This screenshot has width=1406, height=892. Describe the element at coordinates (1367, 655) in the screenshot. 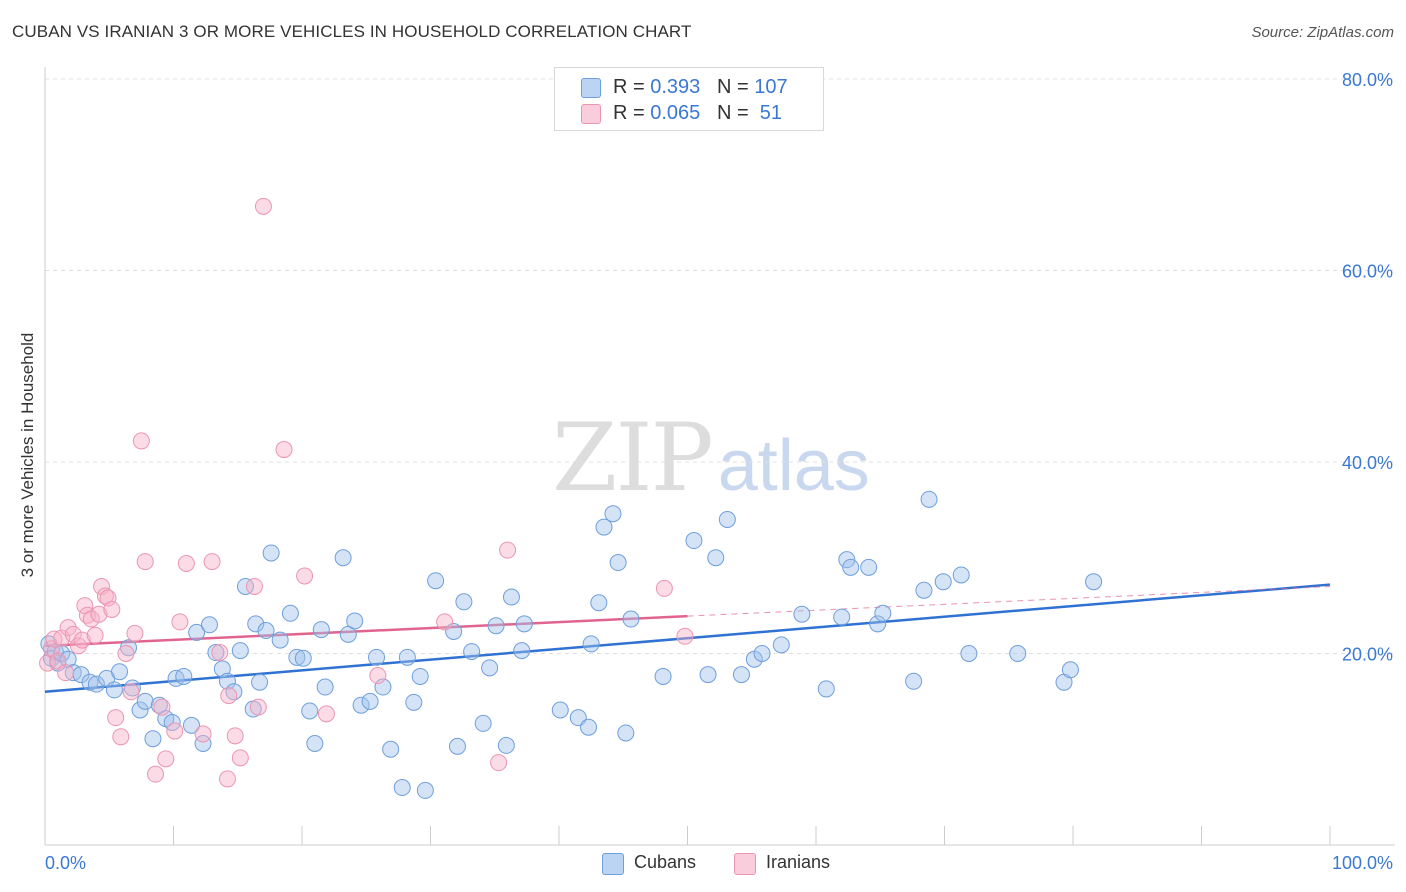

I see `y-tick-label: 20.0%` at that location.